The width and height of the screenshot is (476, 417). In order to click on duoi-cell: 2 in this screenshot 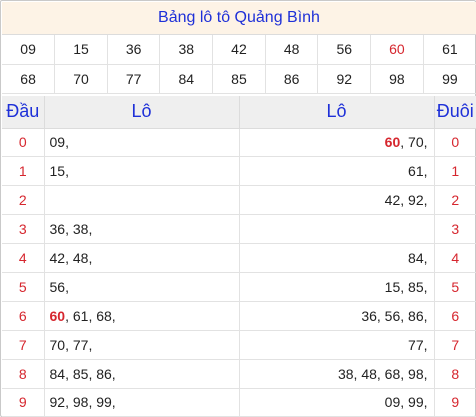, I will do `click(455, 200)`.